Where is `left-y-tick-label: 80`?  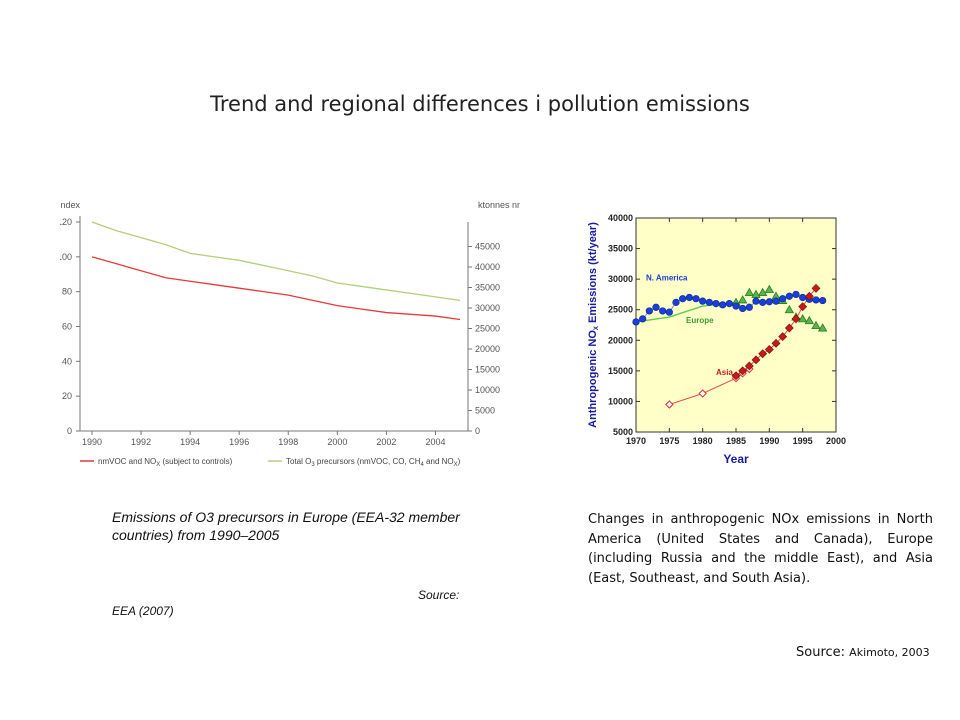
left-y-tick-label: 80 is located at coordinates (67, 292).